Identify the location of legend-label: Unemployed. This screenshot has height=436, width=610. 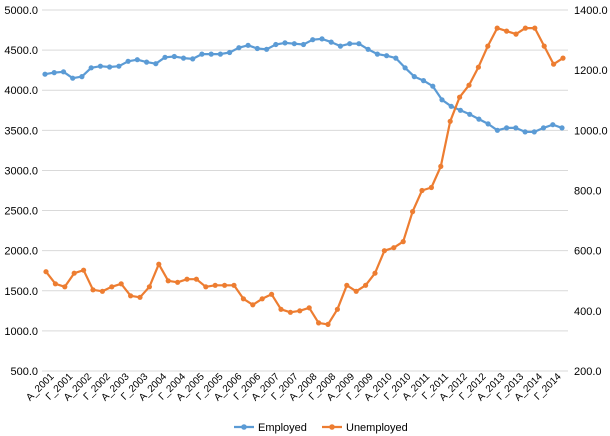
(377, 428).